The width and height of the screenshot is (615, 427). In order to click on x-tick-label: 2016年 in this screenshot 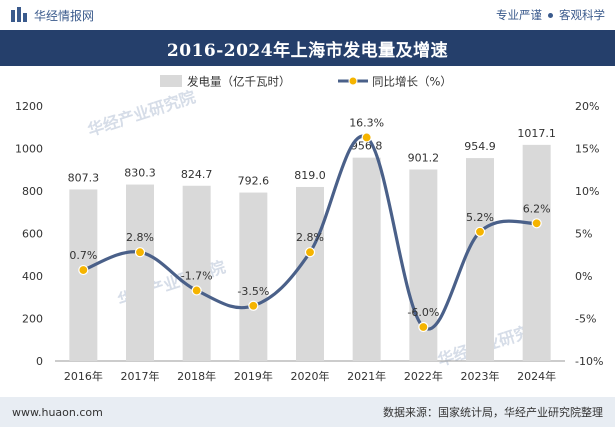, I will do `click(83, 376)`.